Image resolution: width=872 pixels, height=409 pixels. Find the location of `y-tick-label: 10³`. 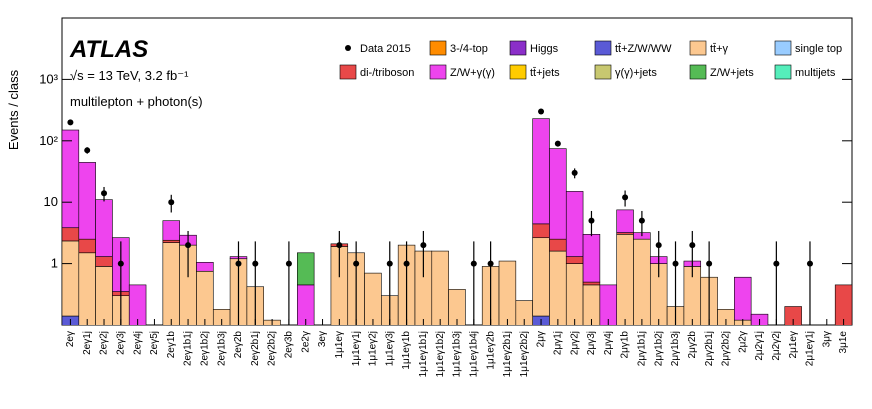

y-tick-label: 10³ is located at coordinates (48, 78).